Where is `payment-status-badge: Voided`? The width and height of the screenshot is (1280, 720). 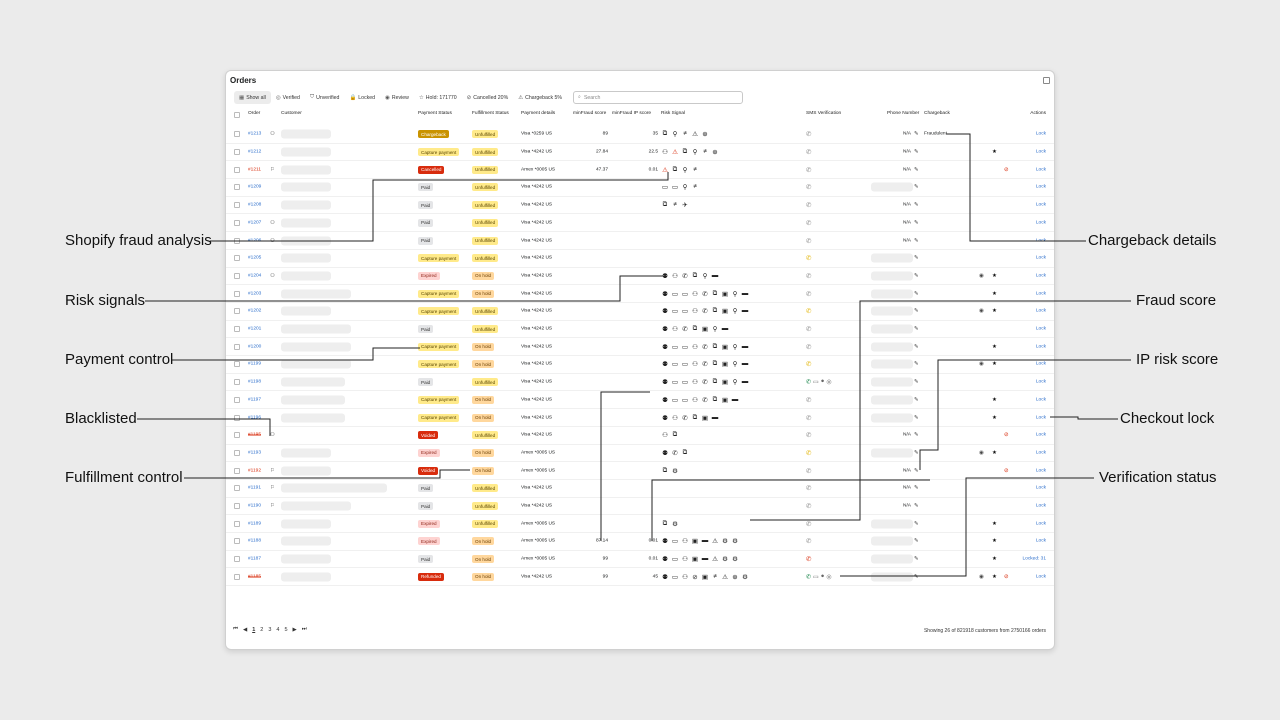
payment-status-badge: Voided is located at coordinates (428, 470).